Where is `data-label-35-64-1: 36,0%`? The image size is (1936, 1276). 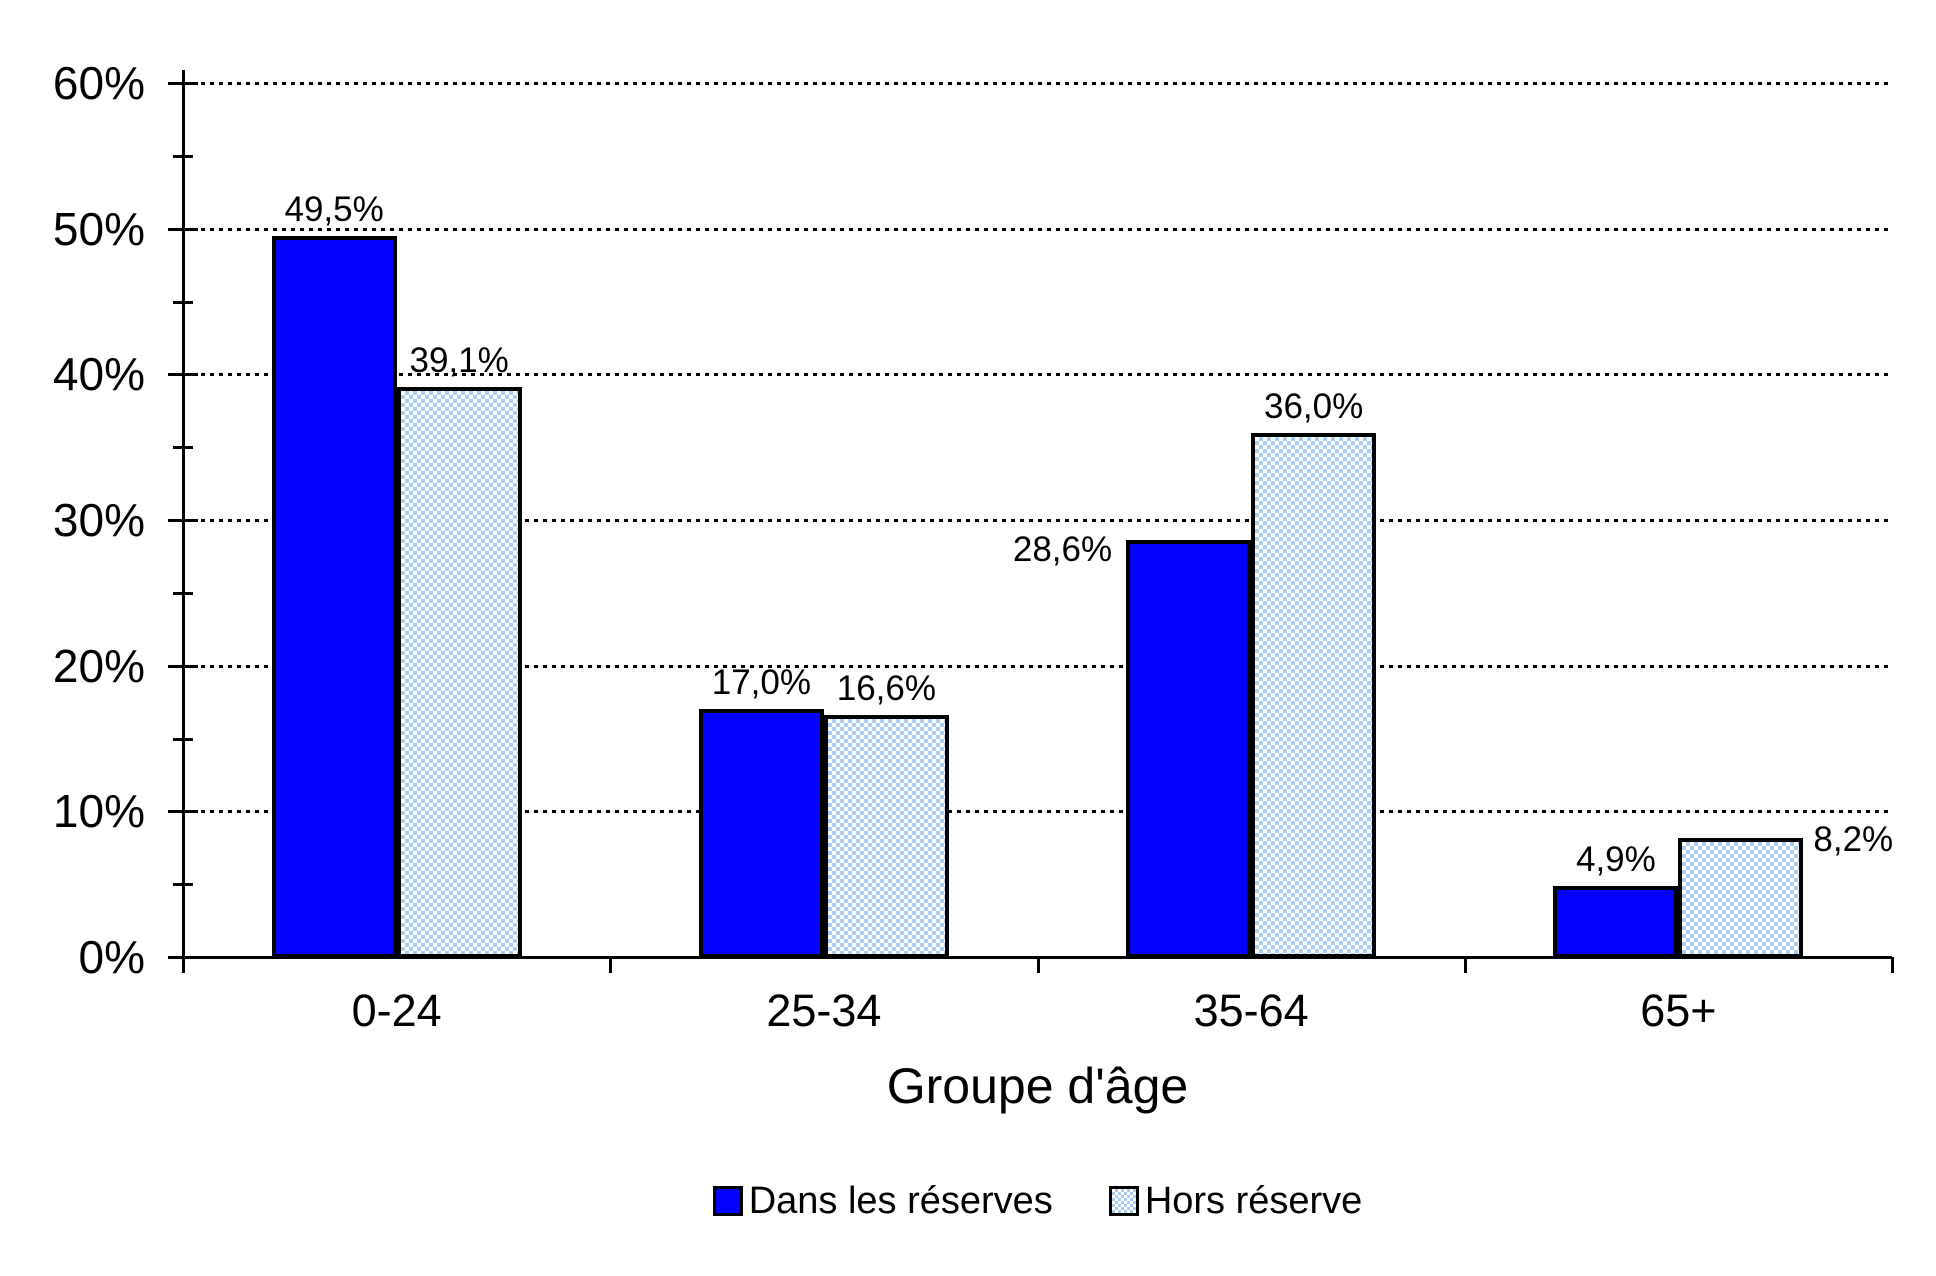 data-label-35-64-1: 36,0% is located at coordinates (1314, 406).